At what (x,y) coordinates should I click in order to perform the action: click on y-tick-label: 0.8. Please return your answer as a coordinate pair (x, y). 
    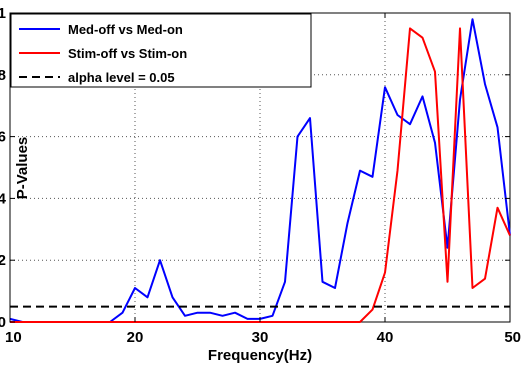
    Looking at the image, I should click on (3, 75).